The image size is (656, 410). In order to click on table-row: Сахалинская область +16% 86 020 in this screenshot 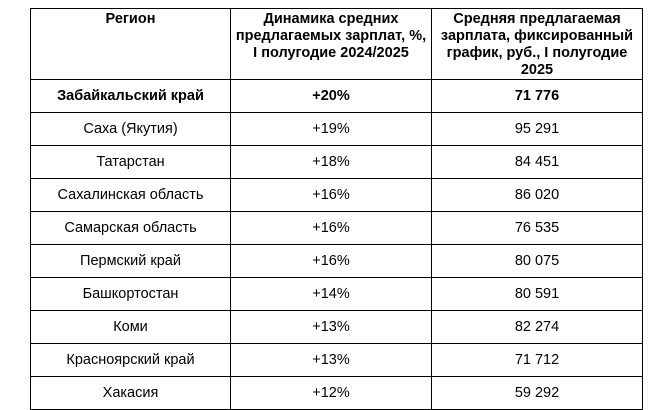, I will do `click(336, 195)`.